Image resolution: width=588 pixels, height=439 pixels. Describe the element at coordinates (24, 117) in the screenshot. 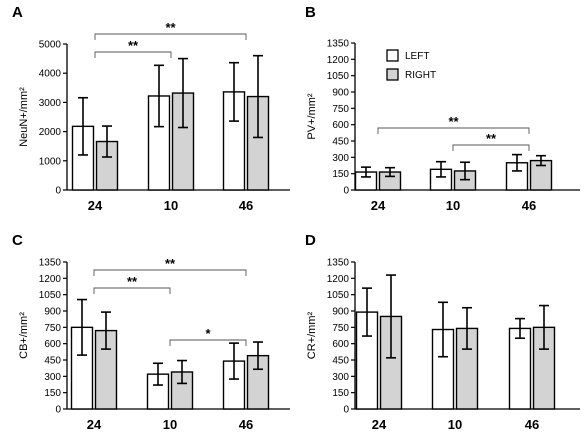

I see `y-axis-label: NeuN+/mm²` at that location.